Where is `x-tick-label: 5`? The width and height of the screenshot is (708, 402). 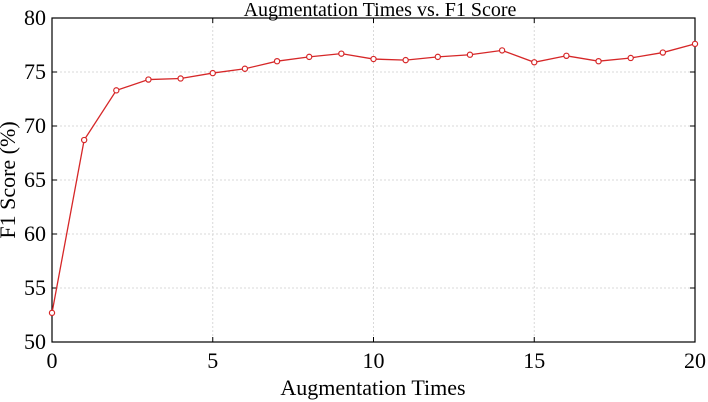 x-tick-label: 5 is located at coordinates (212, 360).